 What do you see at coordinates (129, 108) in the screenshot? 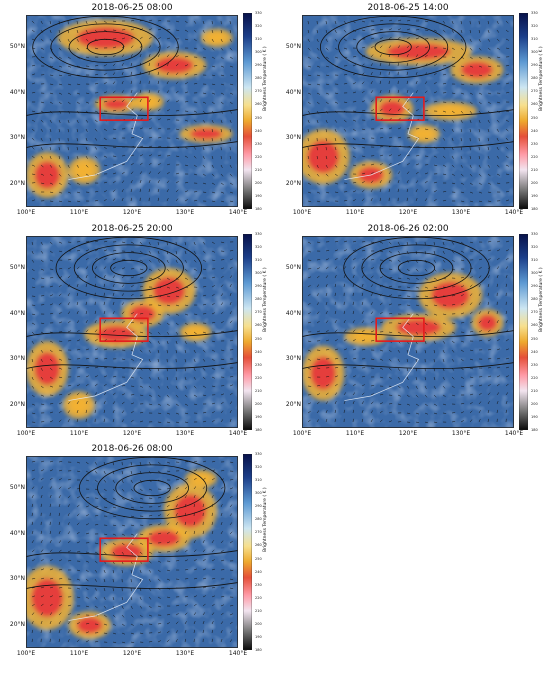
I see `cloud-layer` at bounding box center [129, 108].